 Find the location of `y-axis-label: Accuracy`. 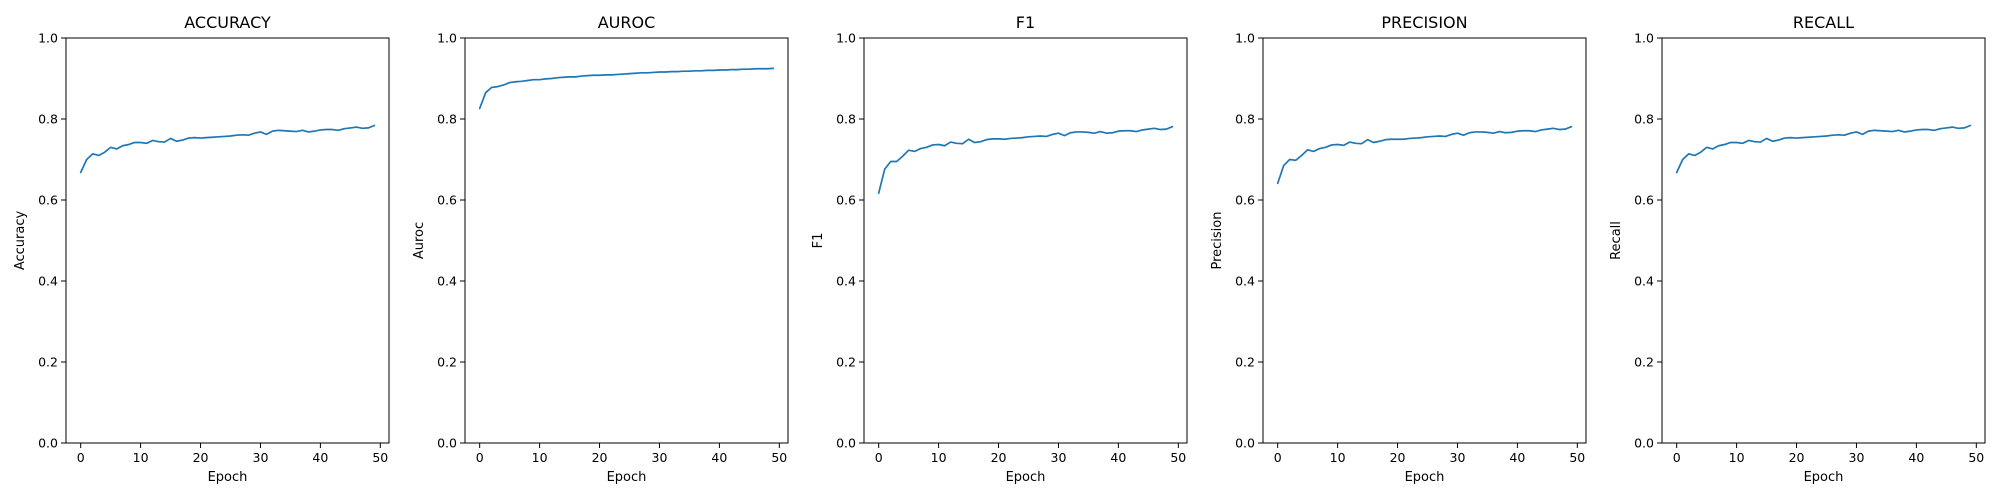

y-axis-label: Accuracy is located at coordinates (20, 241).